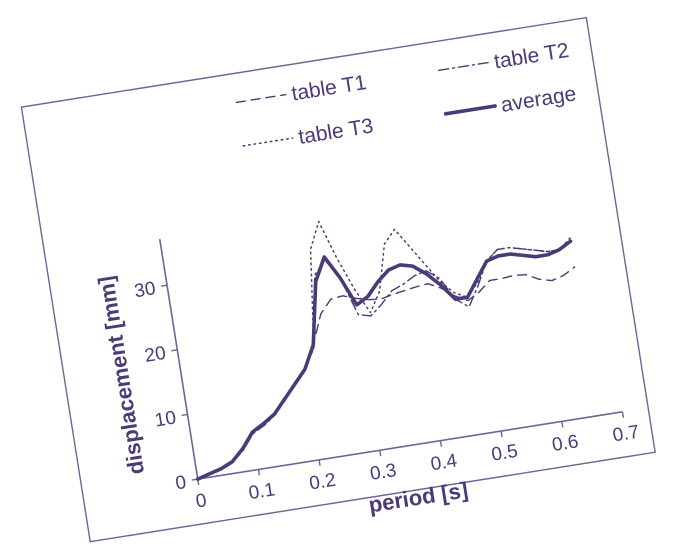 This screenshot has width=673, height=556. What do you see at coordinates (504, 453) in the screenshot?
I see `x-tick-label: 0.5` at bounding box center [504, 453].